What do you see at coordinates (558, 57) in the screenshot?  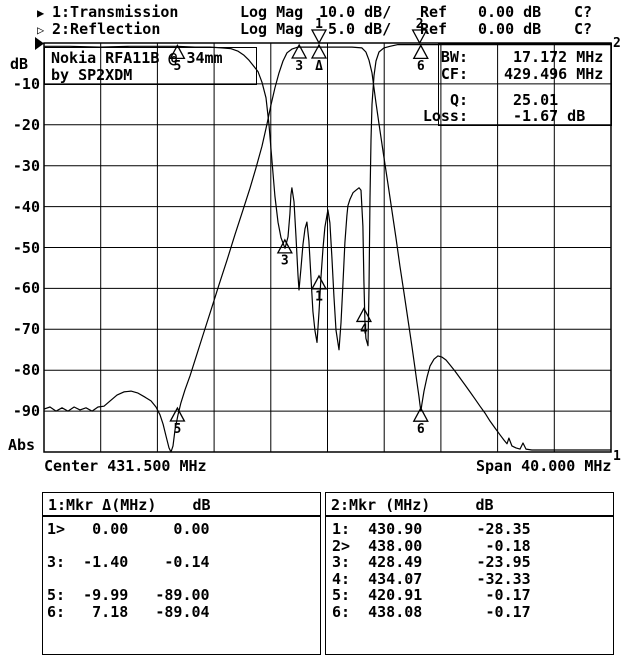 I see `stat-value: 17.172 MHz` at bounding box center [558, 57].